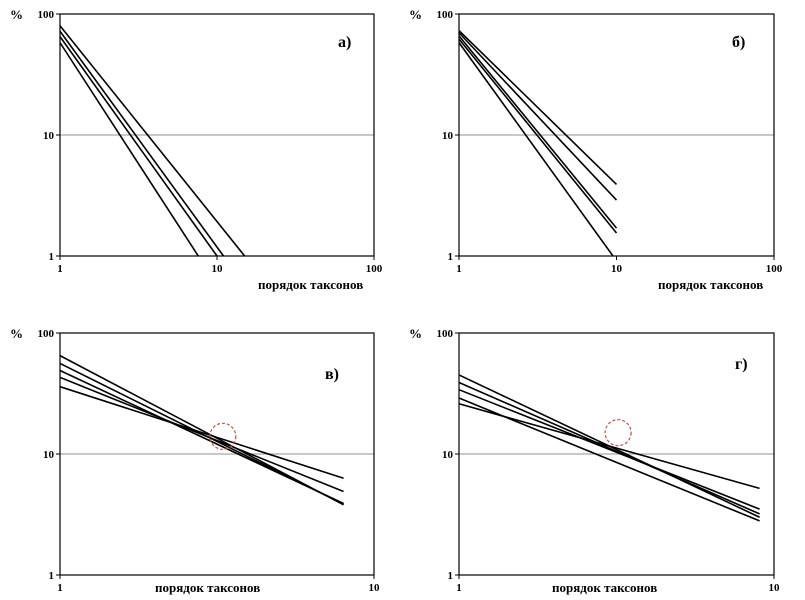  I want to click on panel-label: б), so click(738, 42).